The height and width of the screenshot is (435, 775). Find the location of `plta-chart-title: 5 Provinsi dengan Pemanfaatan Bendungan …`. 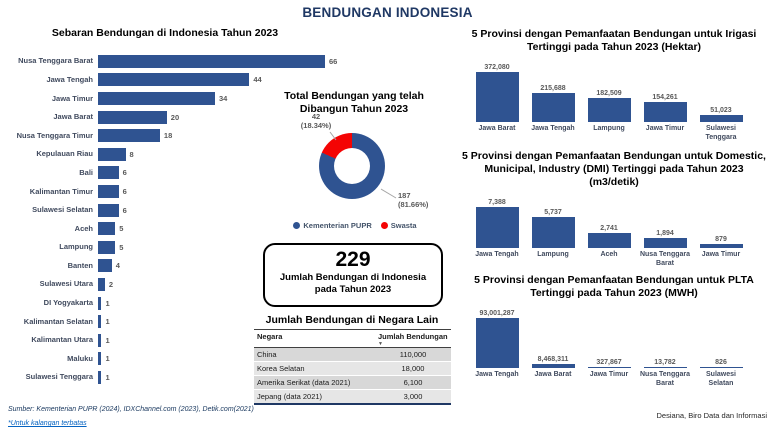

plta-chart-title: 5 Provinsi dengan Pemanfaatan Bendungan … is located at coordinates (614, 287).